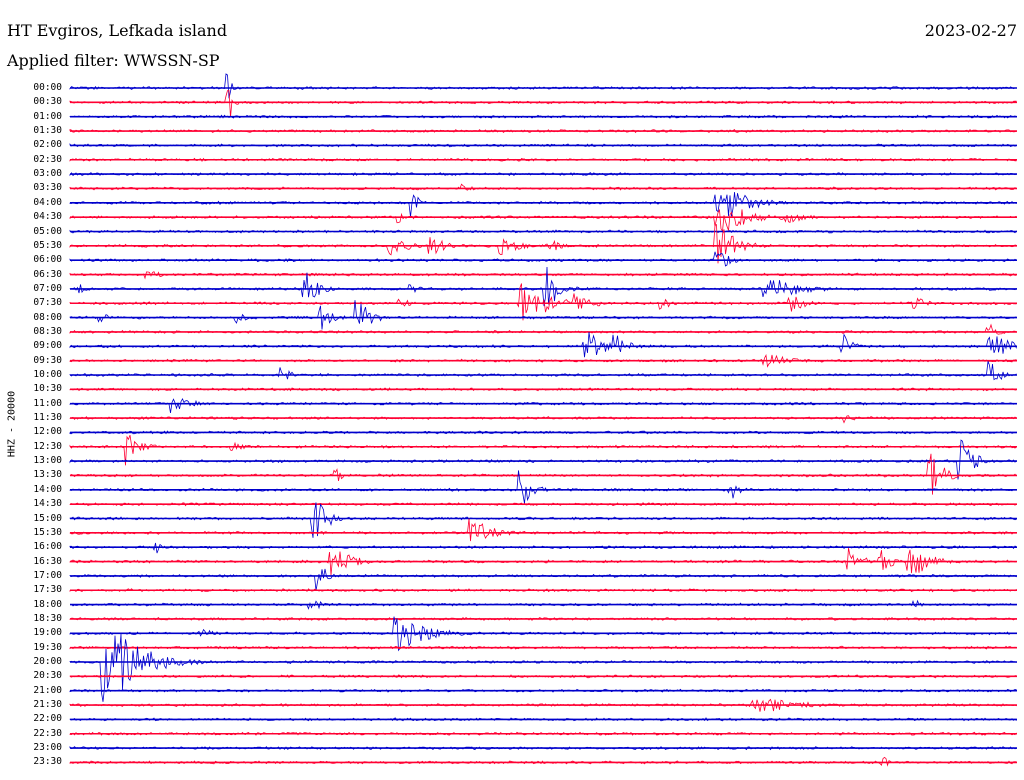  What do you see at coordinates (970, 30) in the screenshot?
I see `date-label: 2023-02-27` at bounding box center [970, 30].